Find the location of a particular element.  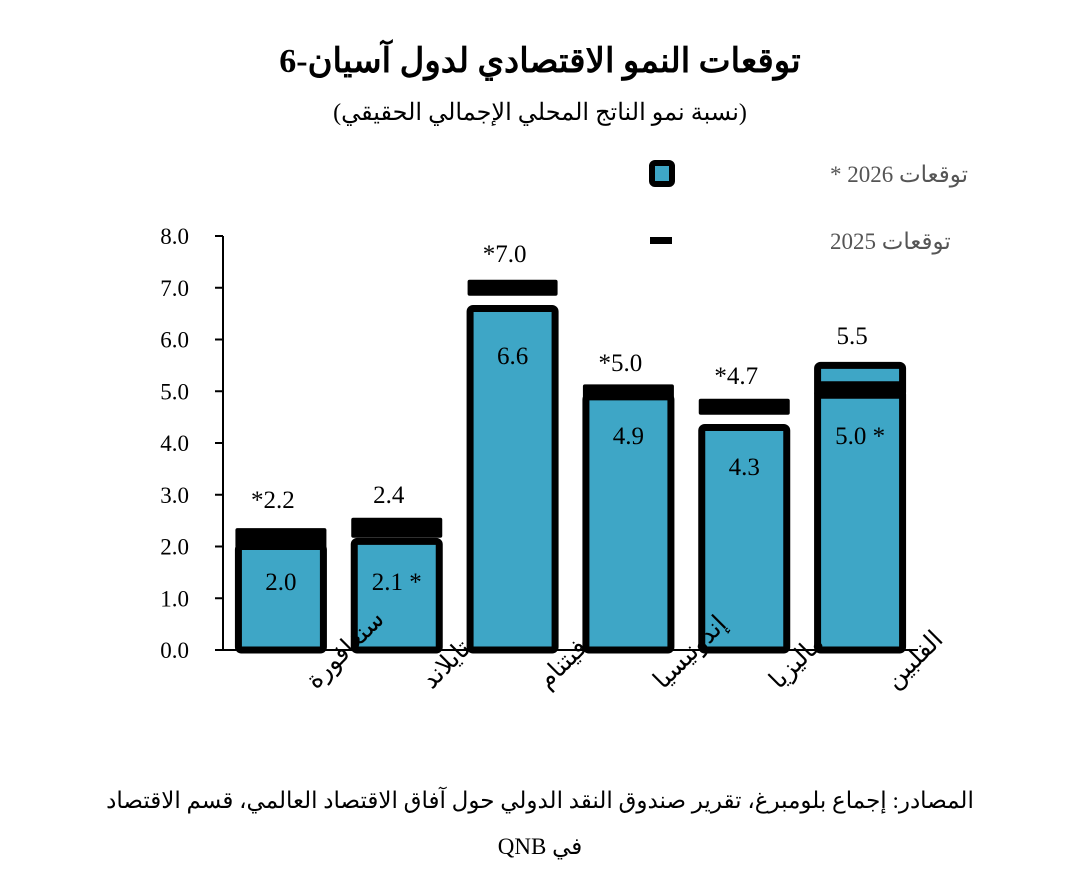

legend-label-2026: توقعات 2026 * is located at coordinates (899, 175).